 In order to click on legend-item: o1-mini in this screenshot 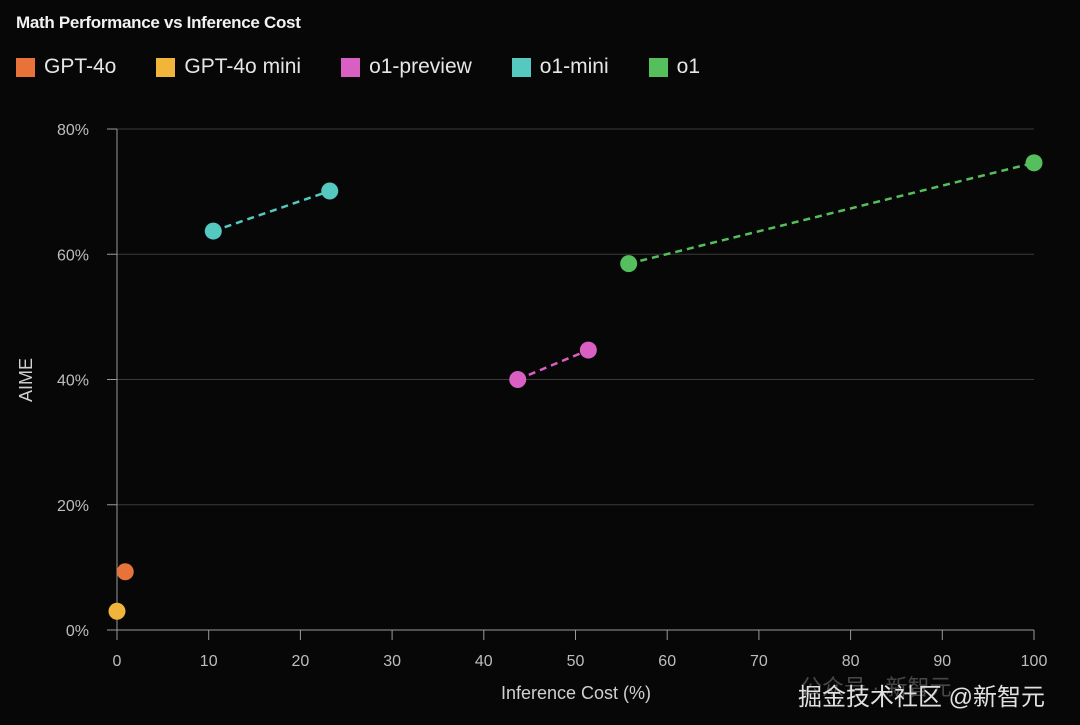, I will do `click(560, 67)`.